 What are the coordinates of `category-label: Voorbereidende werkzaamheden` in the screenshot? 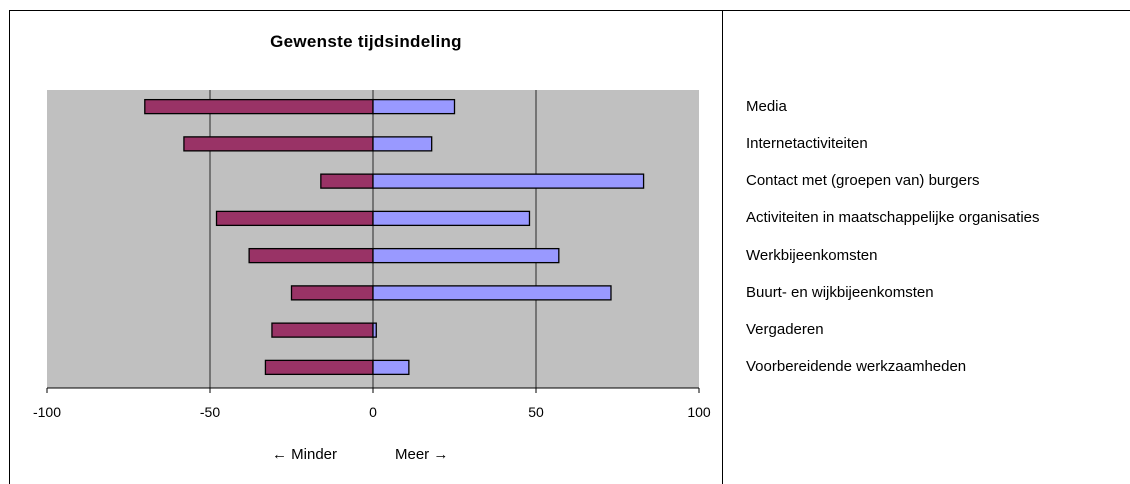 It's located at (856, 367).